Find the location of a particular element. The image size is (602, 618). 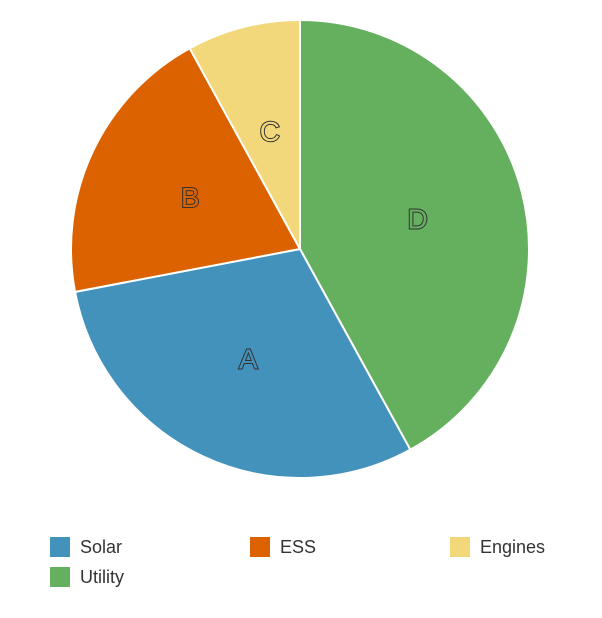

legend-label-solar: Solar is located at coordinates (101, 546).